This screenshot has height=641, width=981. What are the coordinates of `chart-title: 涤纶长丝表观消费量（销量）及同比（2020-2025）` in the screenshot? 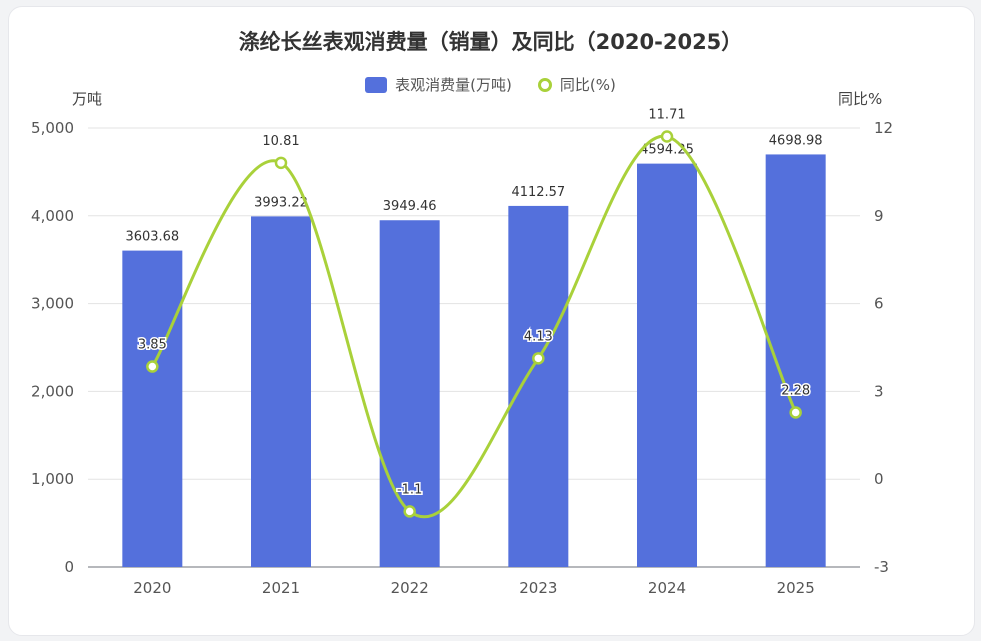 It's located at (490, 42).